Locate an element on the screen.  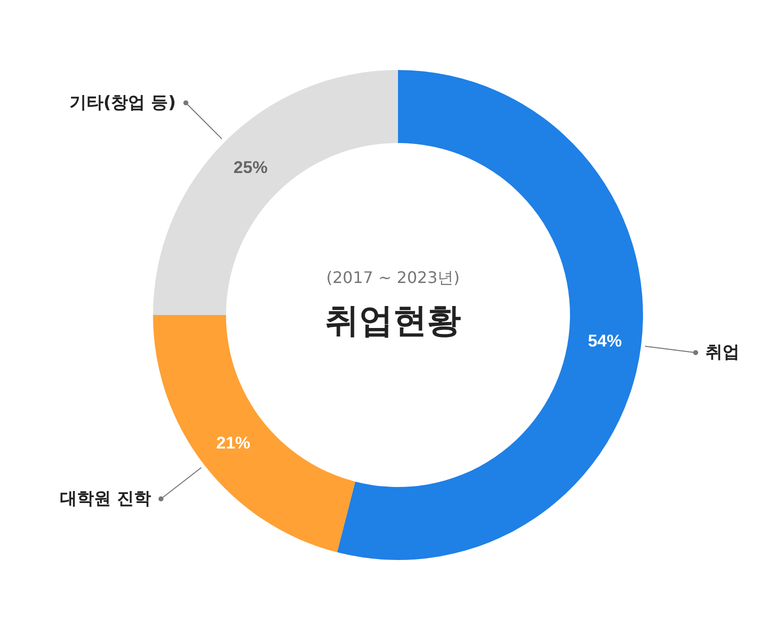
slice-label: 기타(창업 등) is located at coordinates (122, 102).